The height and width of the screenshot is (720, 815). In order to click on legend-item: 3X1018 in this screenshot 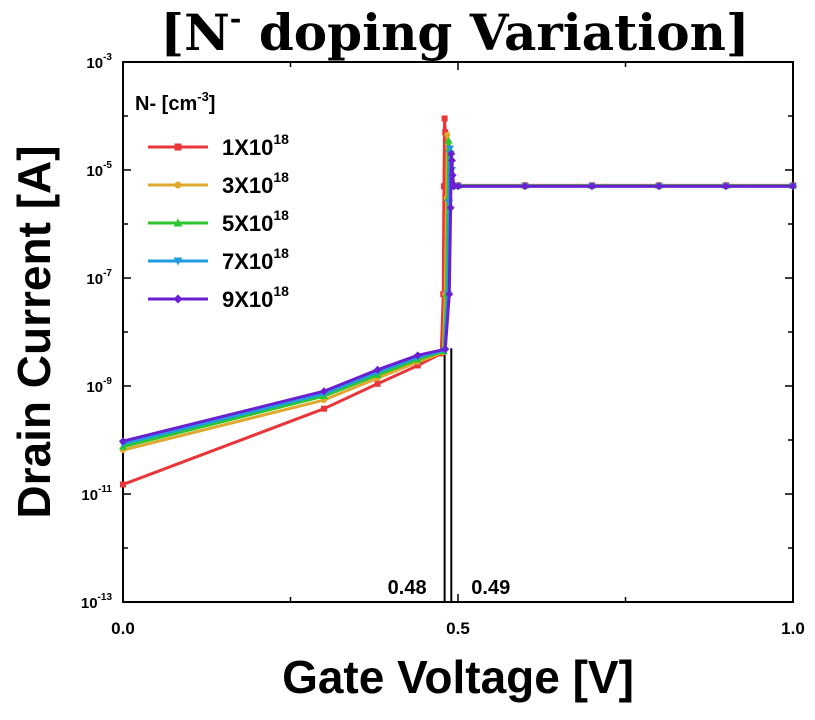, I will do `click(218, 183)`.